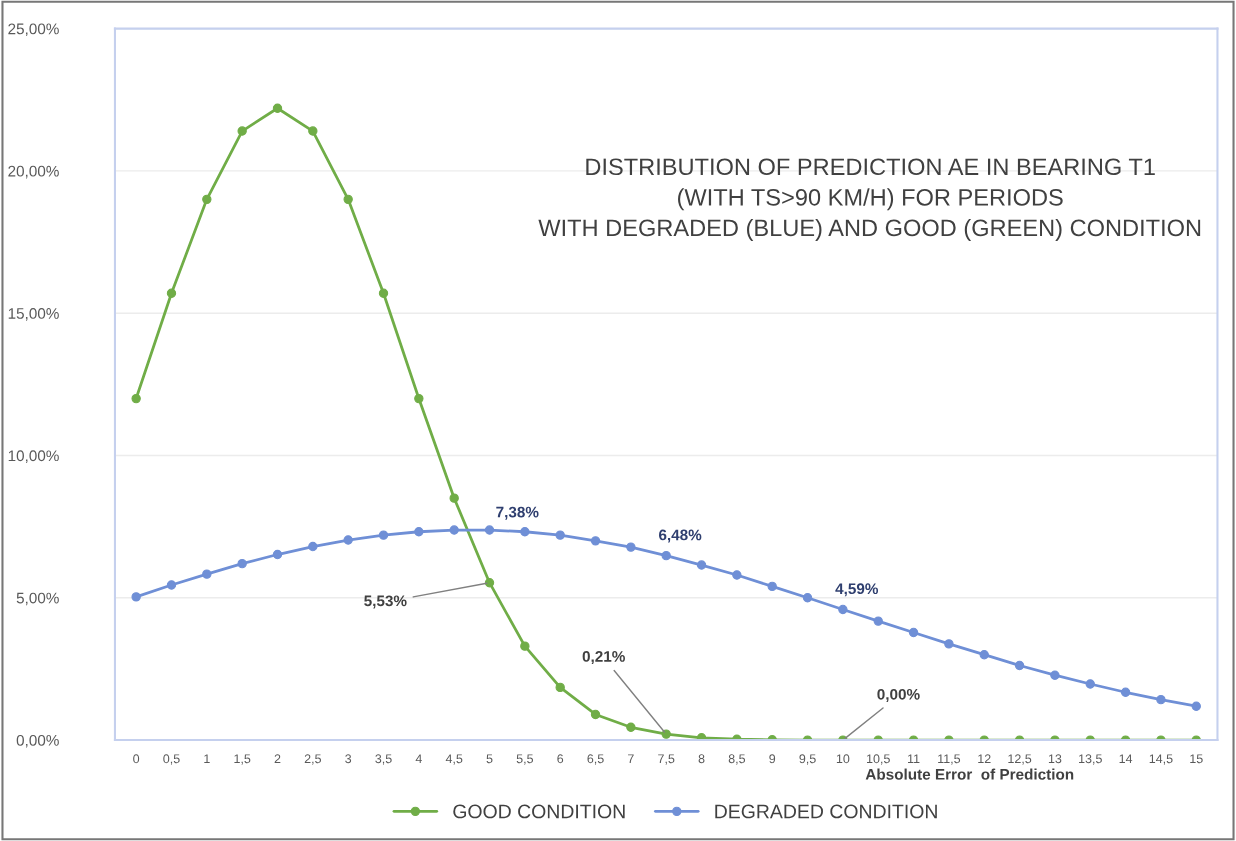 Image resolution: width=1236 pixels, height=841 pixels. Describe the element at coordinates (277, 759) in the screenshot. I see `x-tick-label: 2` at that location.